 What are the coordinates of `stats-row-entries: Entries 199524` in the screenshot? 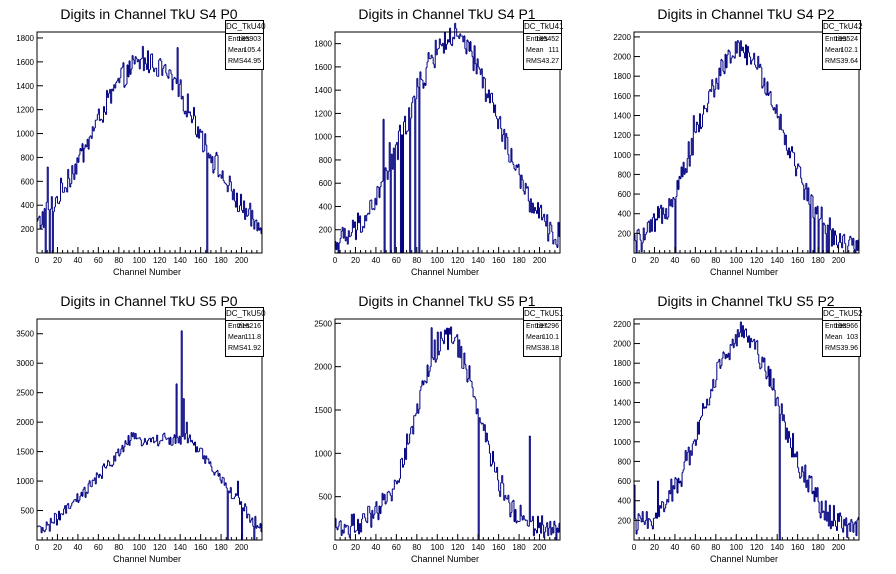 It's located at (841, 39).